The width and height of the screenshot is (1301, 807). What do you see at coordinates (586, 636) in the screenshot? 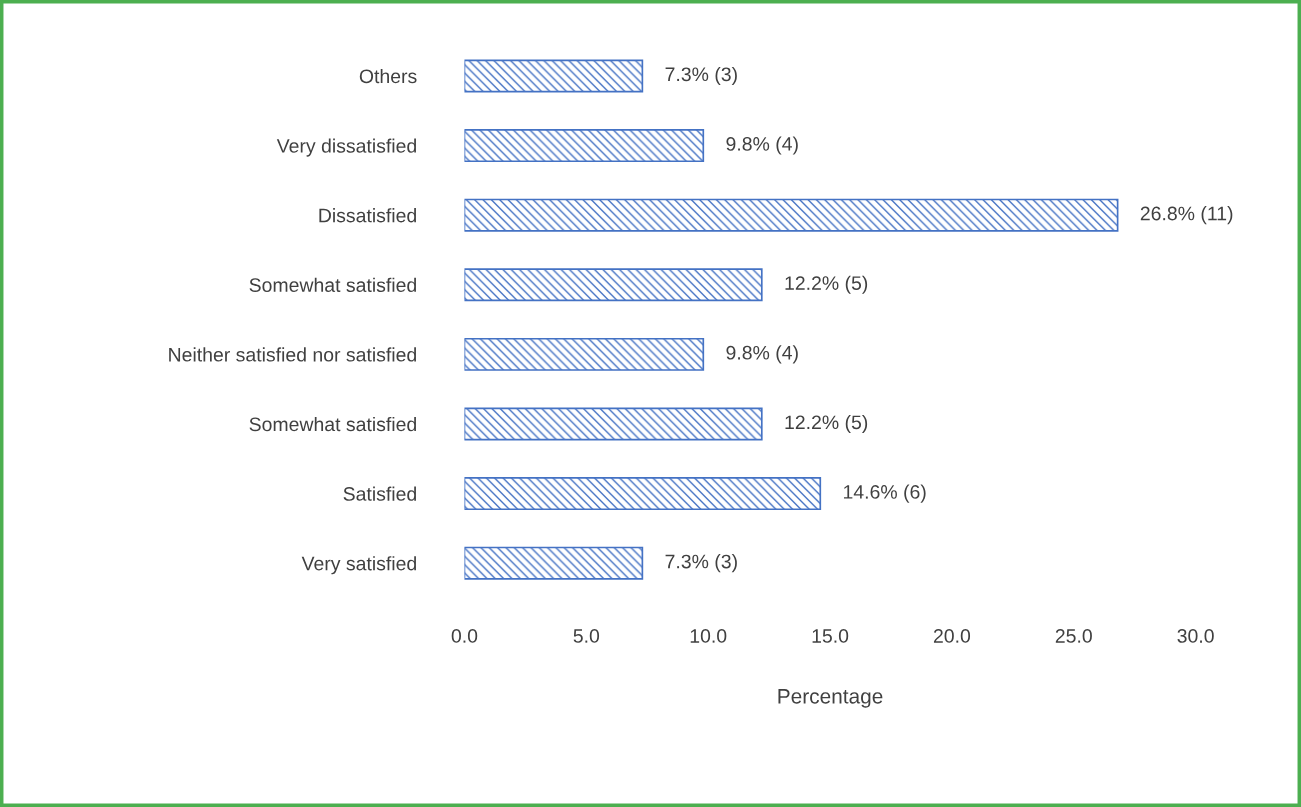
I see `x-tick-label: 5.0` at bounding box center [586, 636].